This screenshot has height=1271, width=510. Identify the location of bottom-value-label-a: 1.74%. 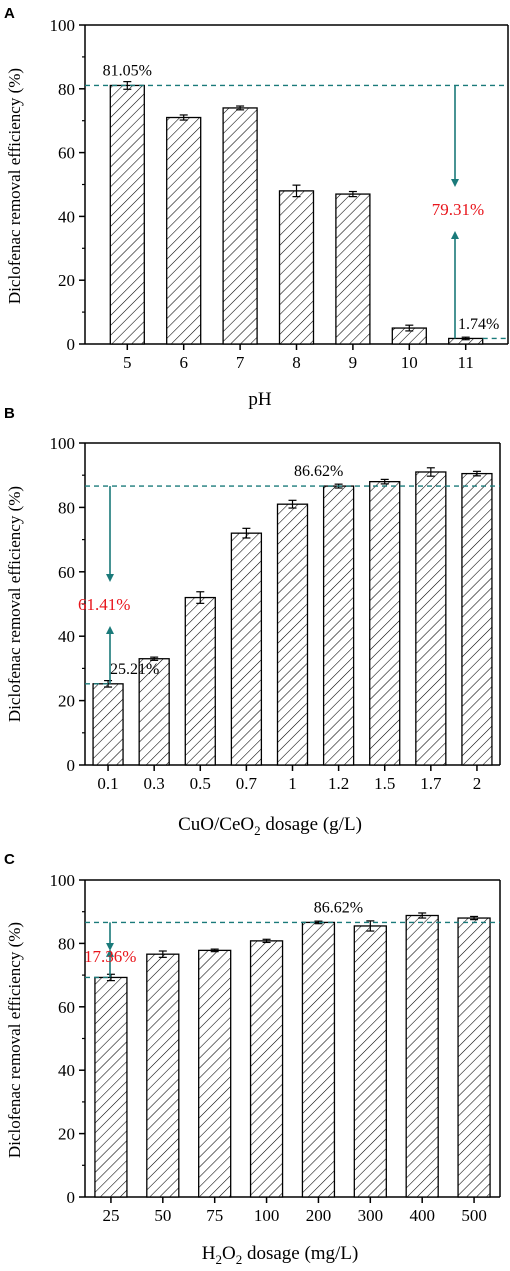
(478, 324).